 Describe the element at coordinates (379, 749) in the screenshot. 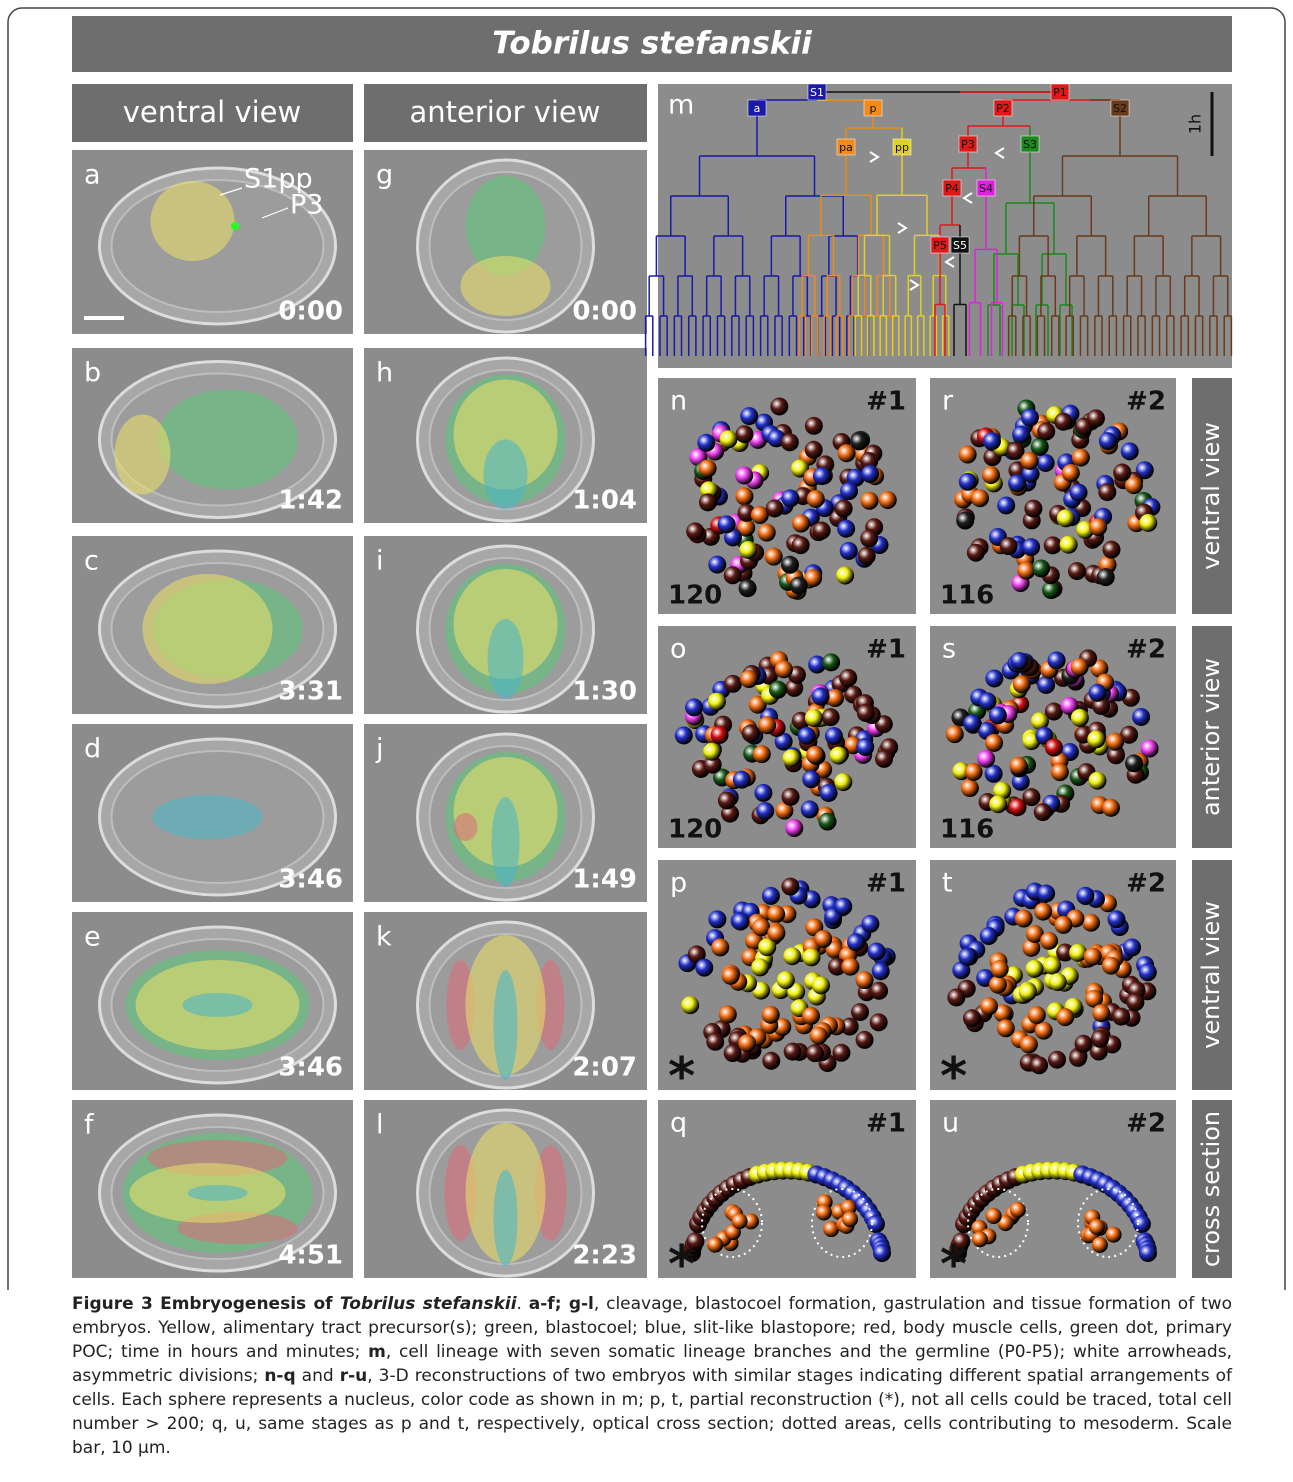

I see `panel-letter: j` at that location.